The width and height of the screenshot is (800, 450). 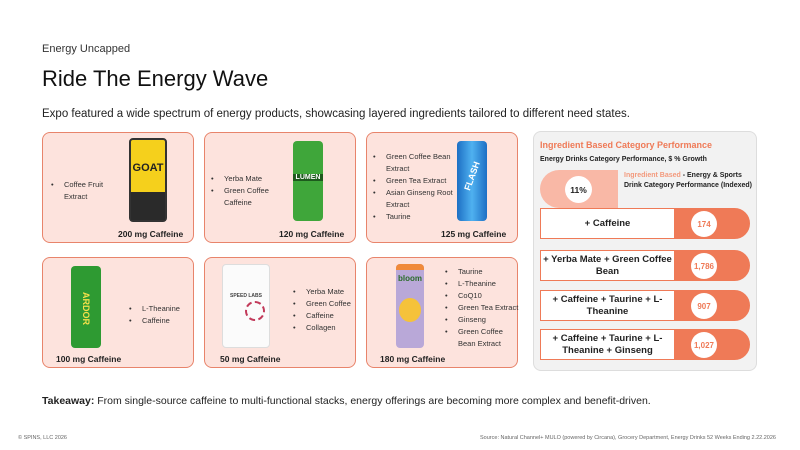 I want to click on page-title: Ride The Energy Wave, so click(x=155, y=78).